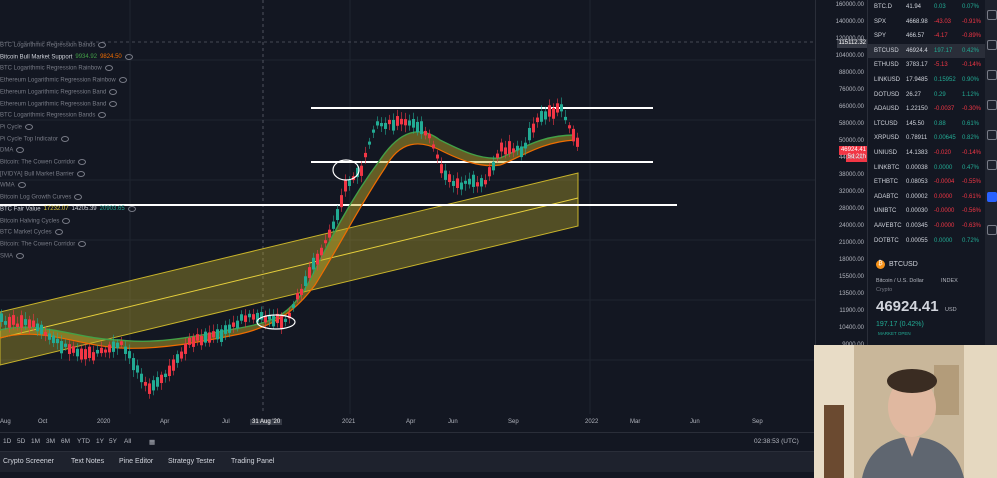 The width and height of the screenshot is (997, 478). Describe the element at coordinates (152, 442) in the screenshot. I see `calendar-range-icon: ▦` at that location.